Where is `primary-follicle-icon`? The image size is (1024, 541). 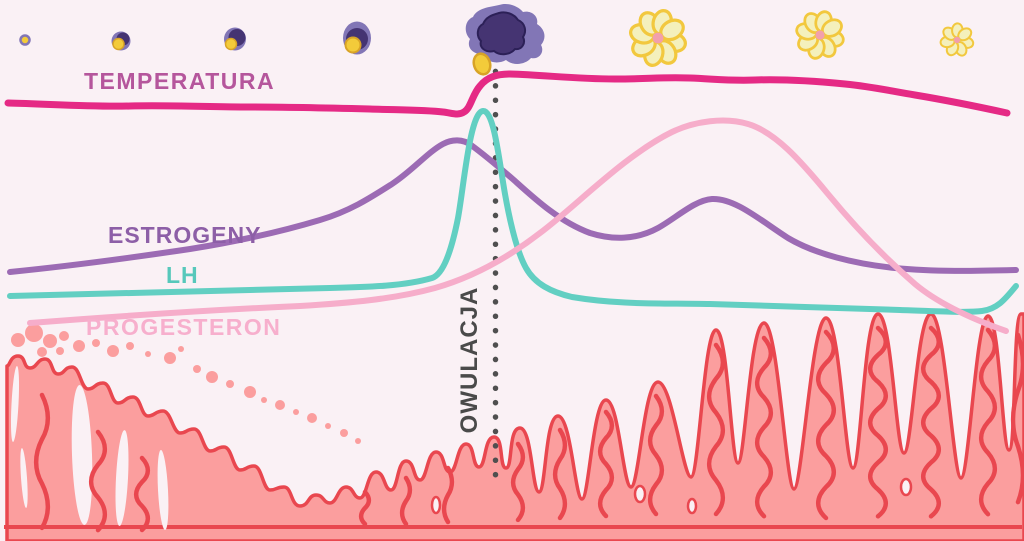 primary-follicle-icon is located at coordinates (121, 41).